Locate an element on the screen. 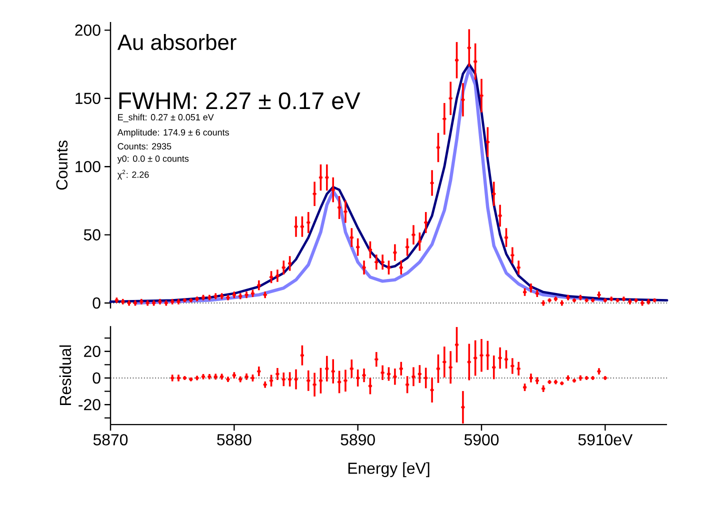  annotation: y0: 0.0 ± 0 counts is located at coordinates (153, 159).